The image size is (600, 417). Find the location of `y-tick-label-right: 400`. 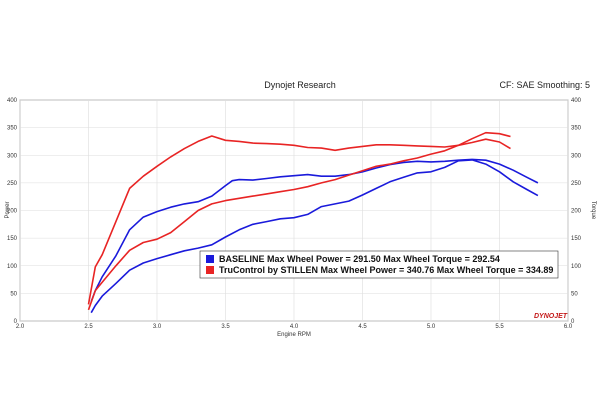

y-tick-label-right: 400 is located at coordinates (576, 101).